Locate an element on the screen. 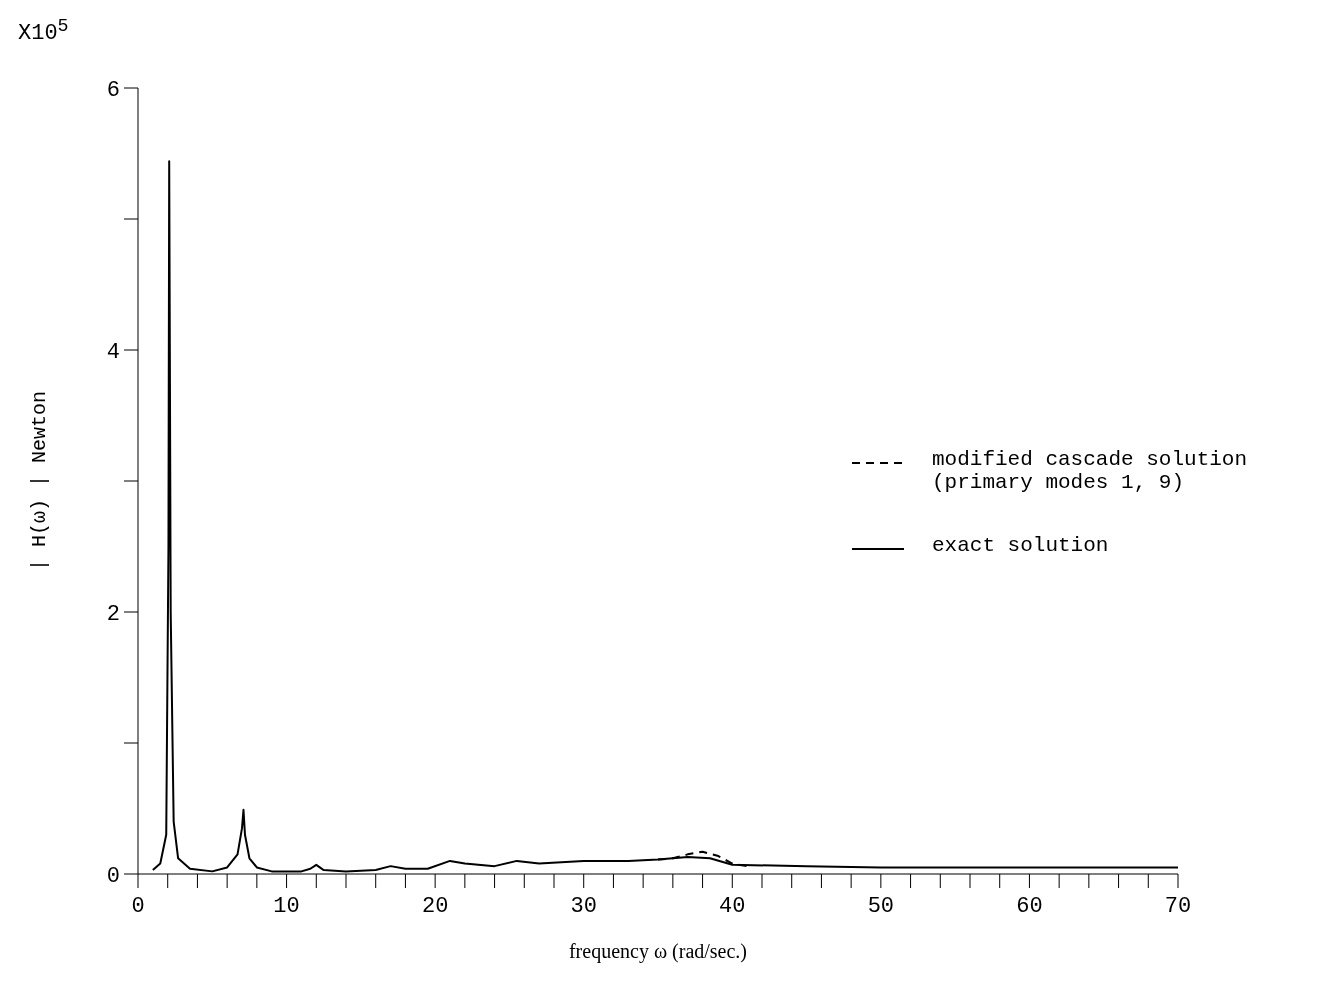  y-tick-label: 0 is located at coordinates (113, 876).